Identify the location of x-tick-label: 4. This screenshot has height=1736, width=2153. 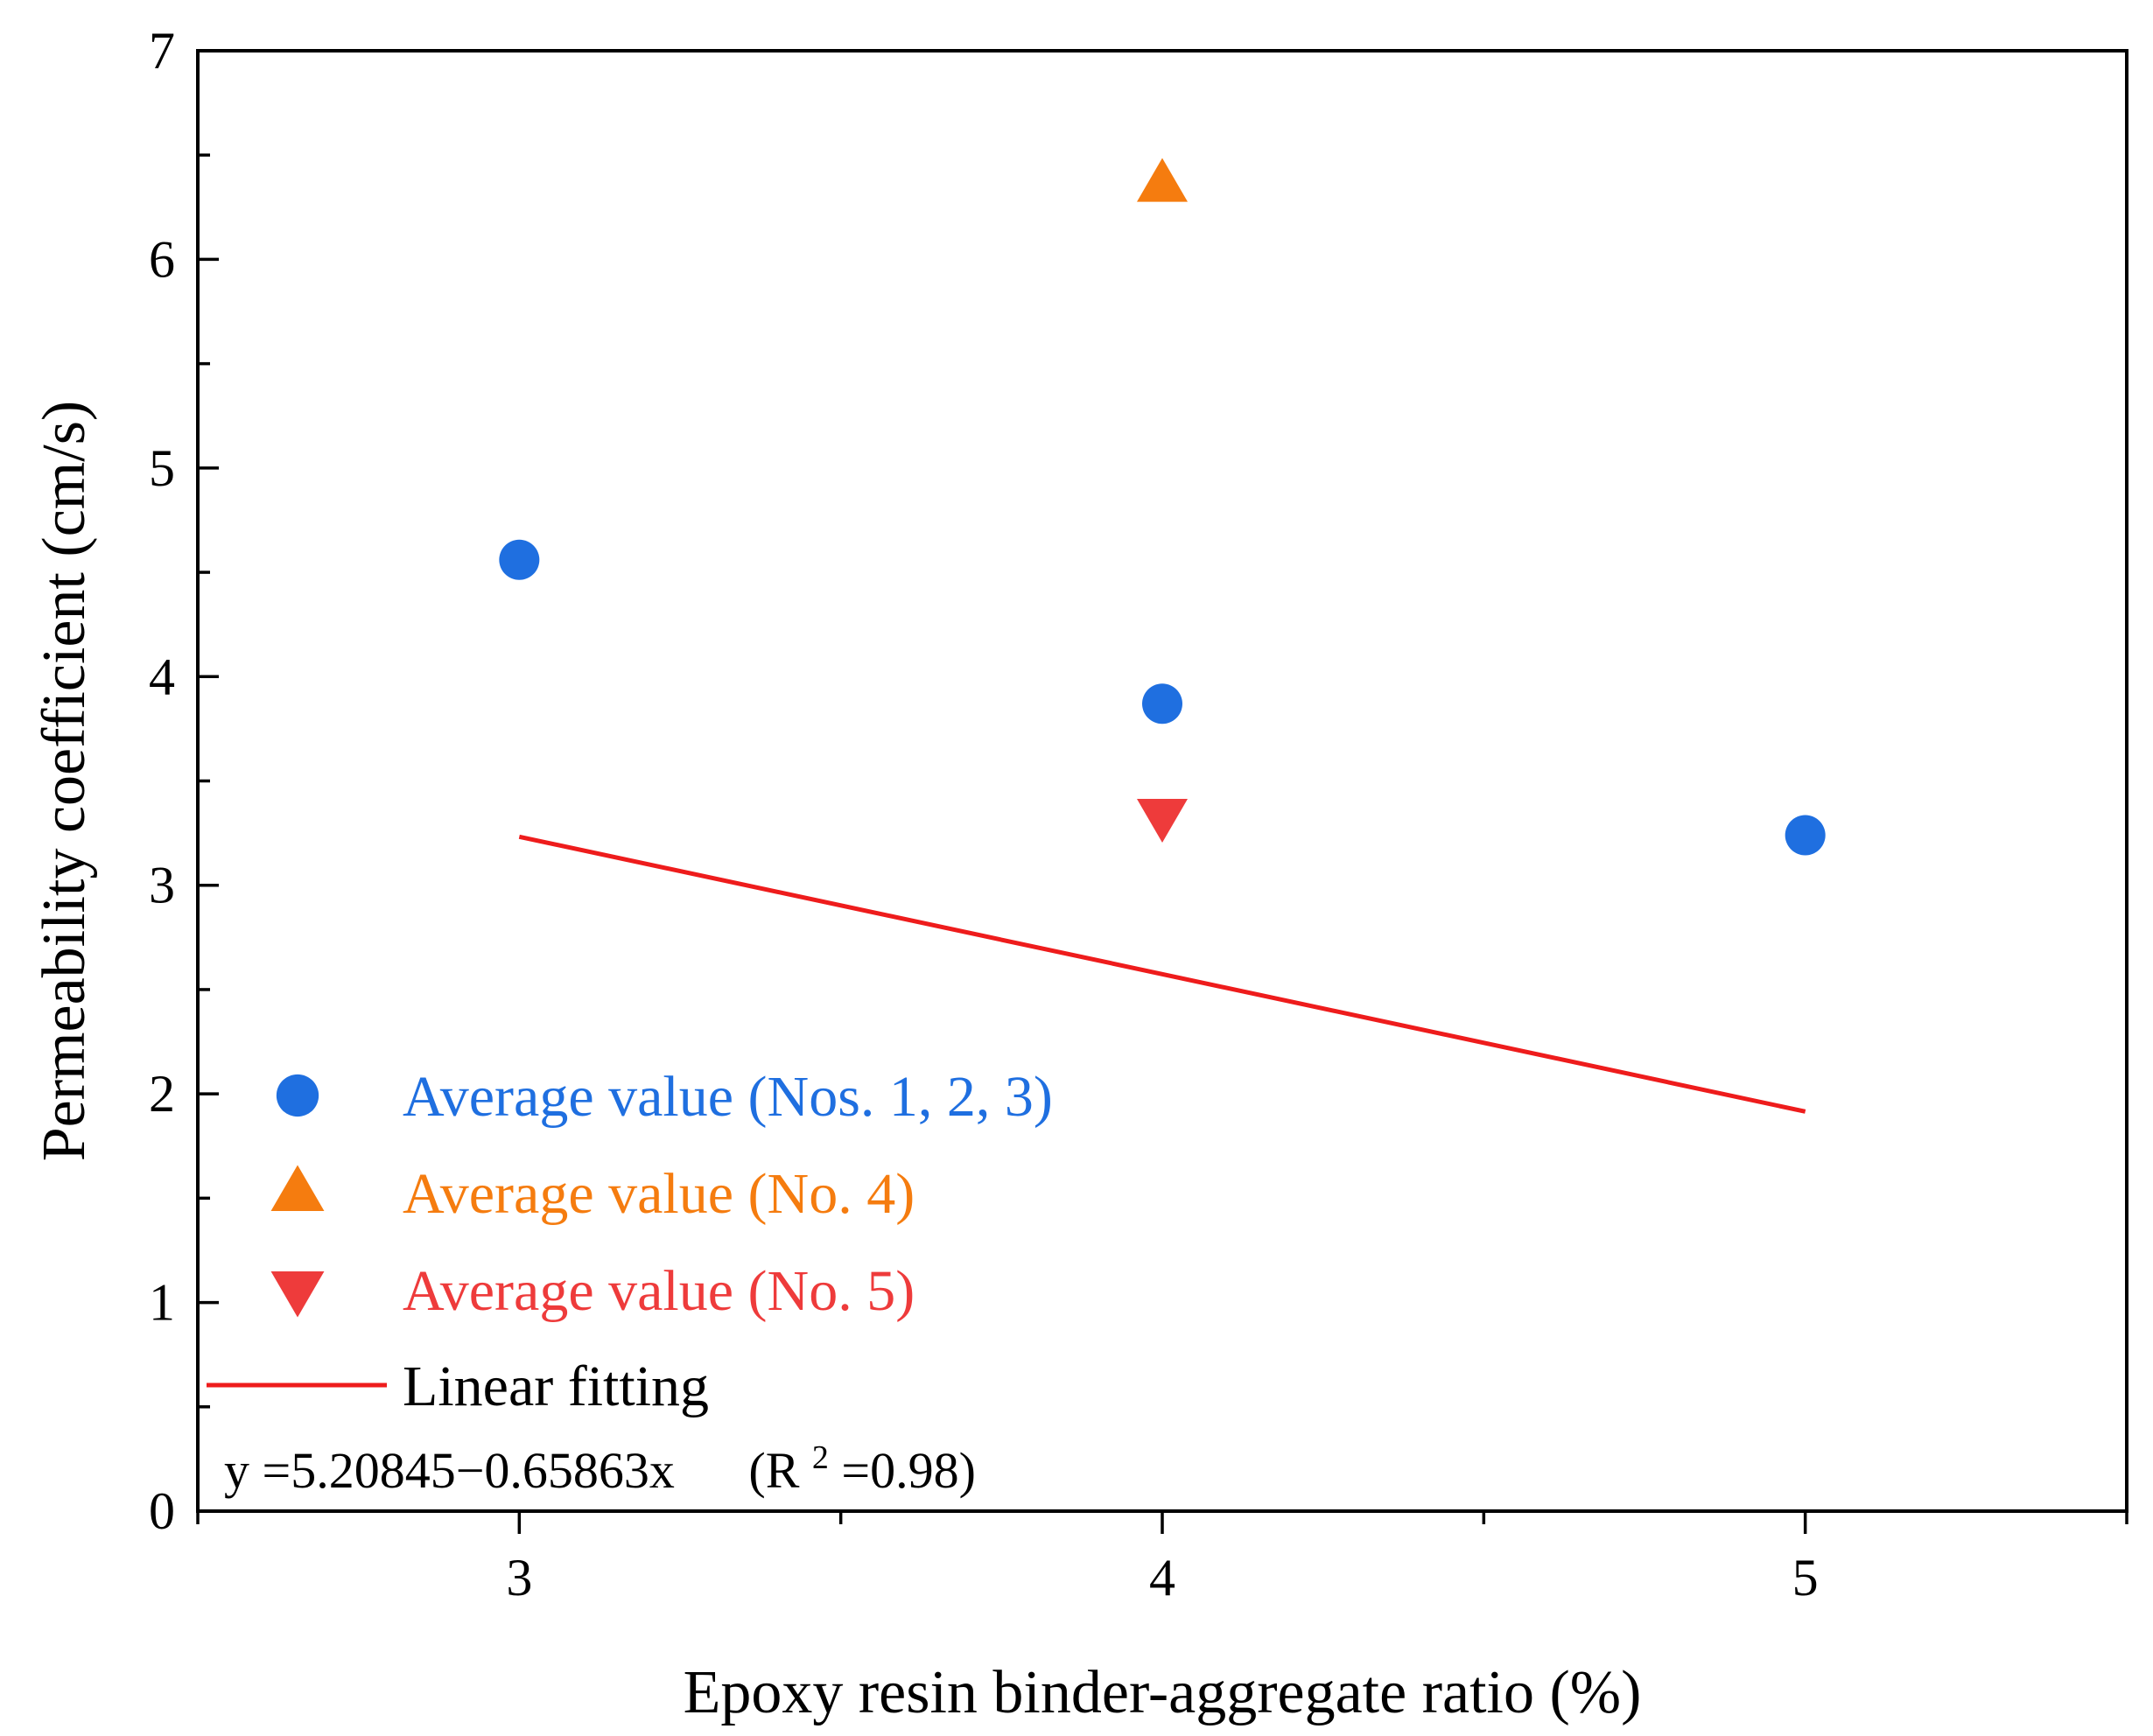
(1162, 1577).